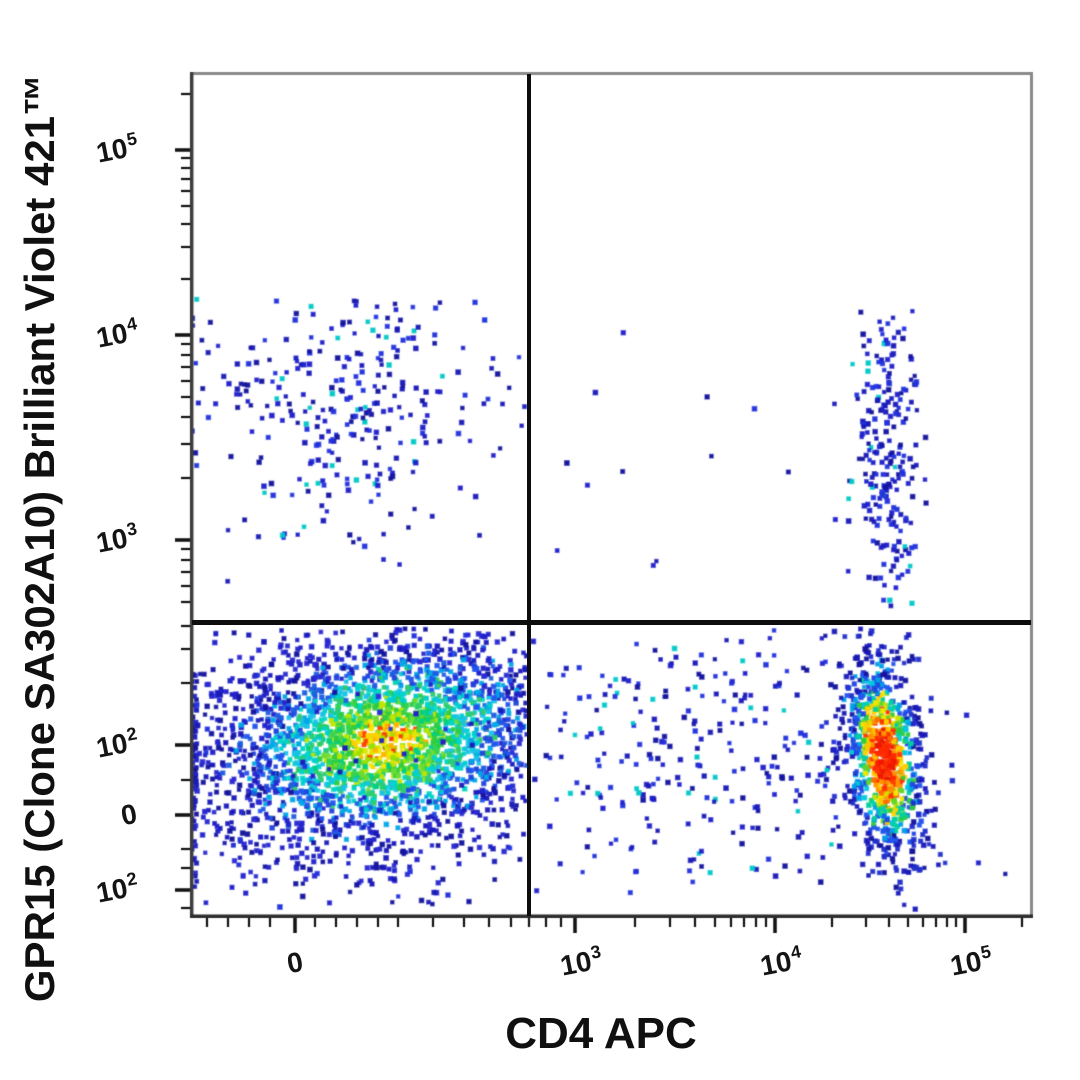 The width and height of the screenshot is (1080, 1080). I want to click on quadrant-gate-horizontal-line, so click(611, 622).